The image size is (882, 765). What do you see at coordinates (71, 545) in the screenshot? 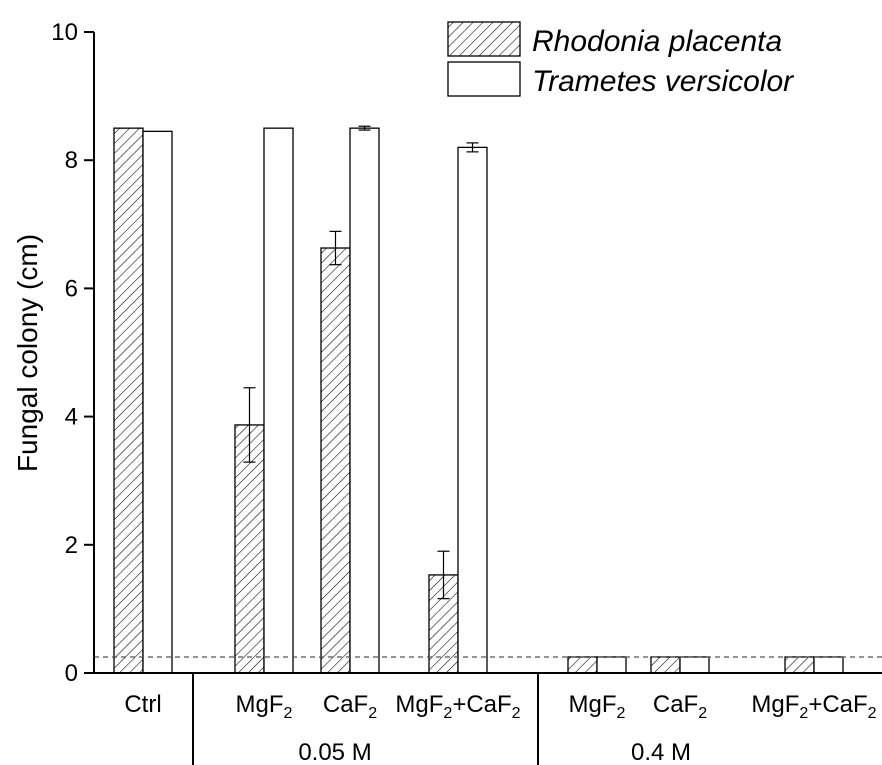
I see `y-tick-label: 2` at bounding box center [71, 545].